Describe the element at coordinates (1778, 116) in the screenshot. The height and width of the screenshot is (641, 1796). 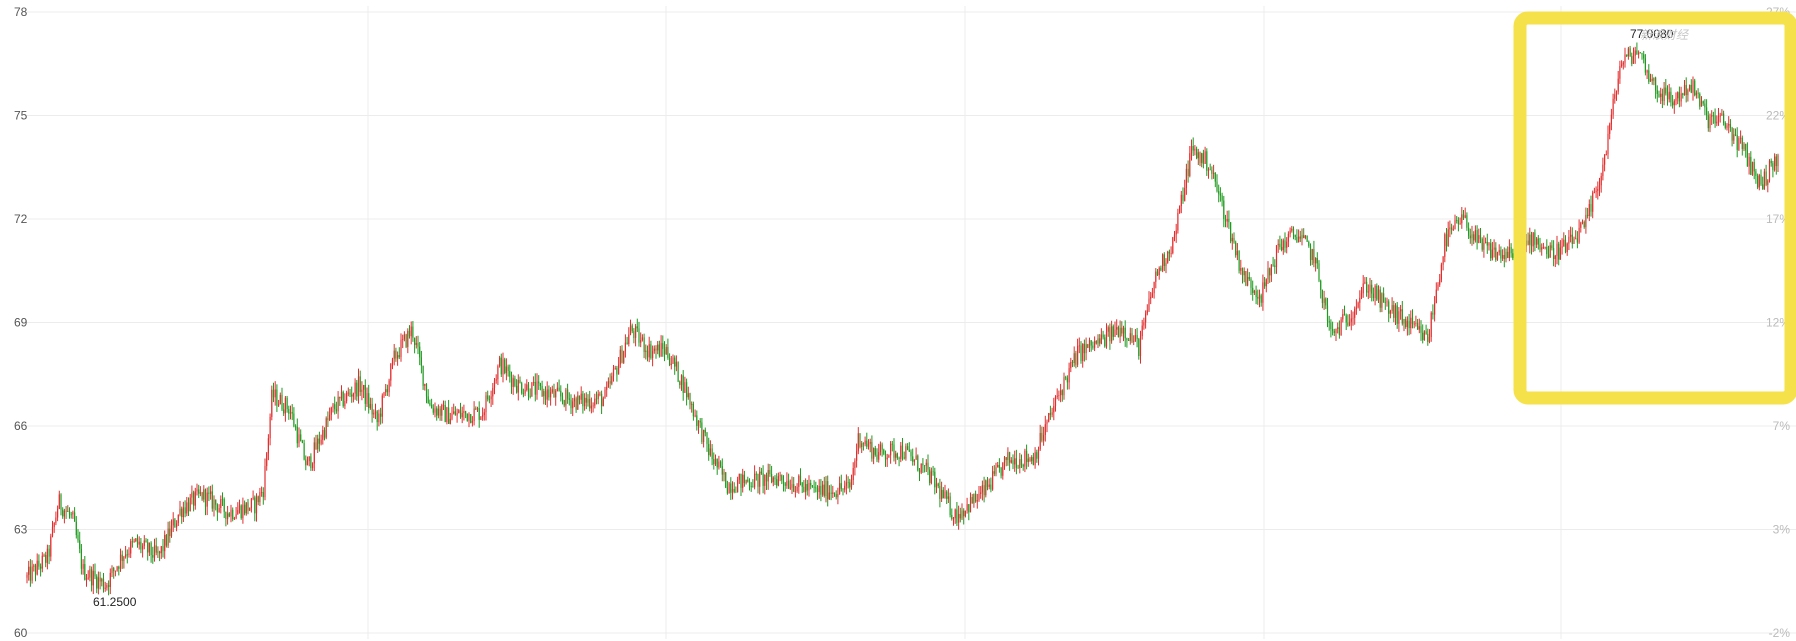
I see `y-tick-label-right: 22%` at that location.